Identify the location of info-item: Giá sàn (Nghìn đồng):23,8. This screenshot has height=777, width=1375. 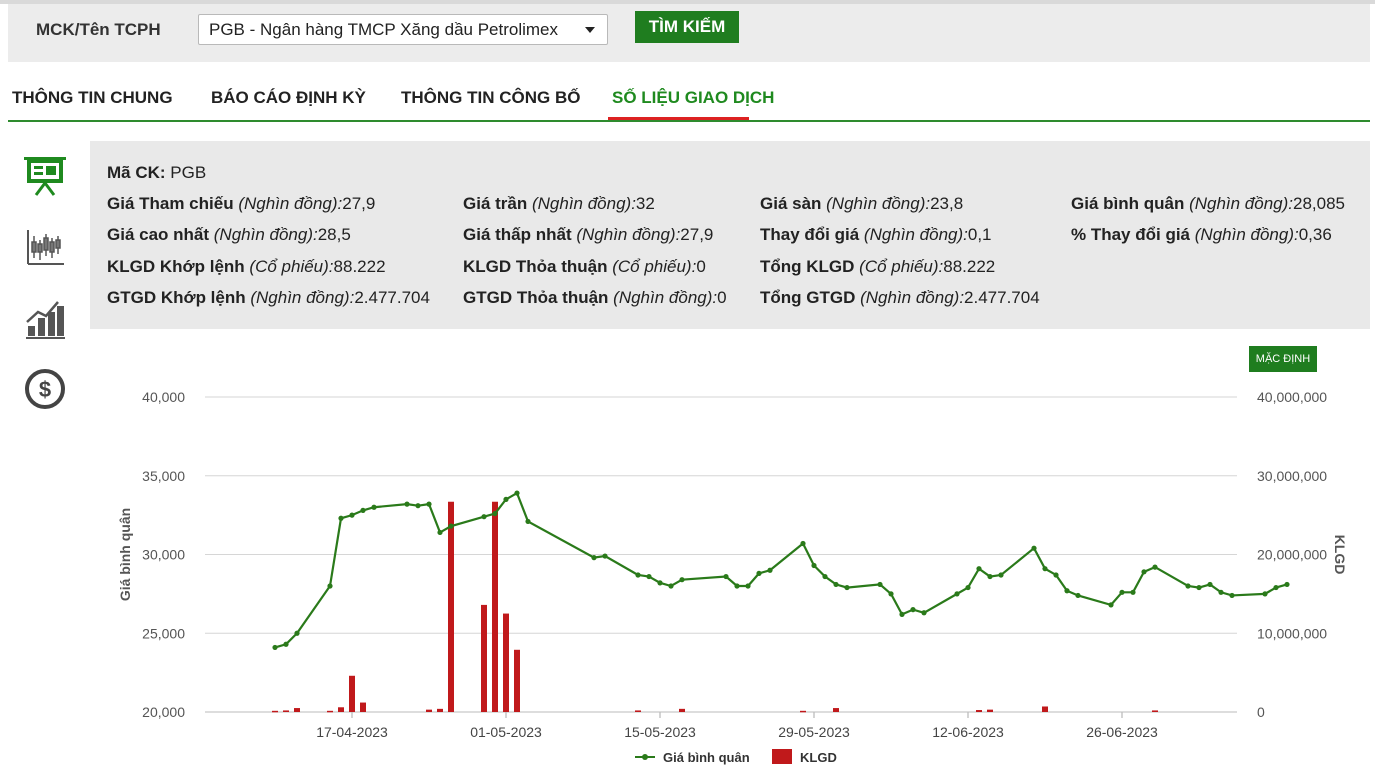
(861, 204).